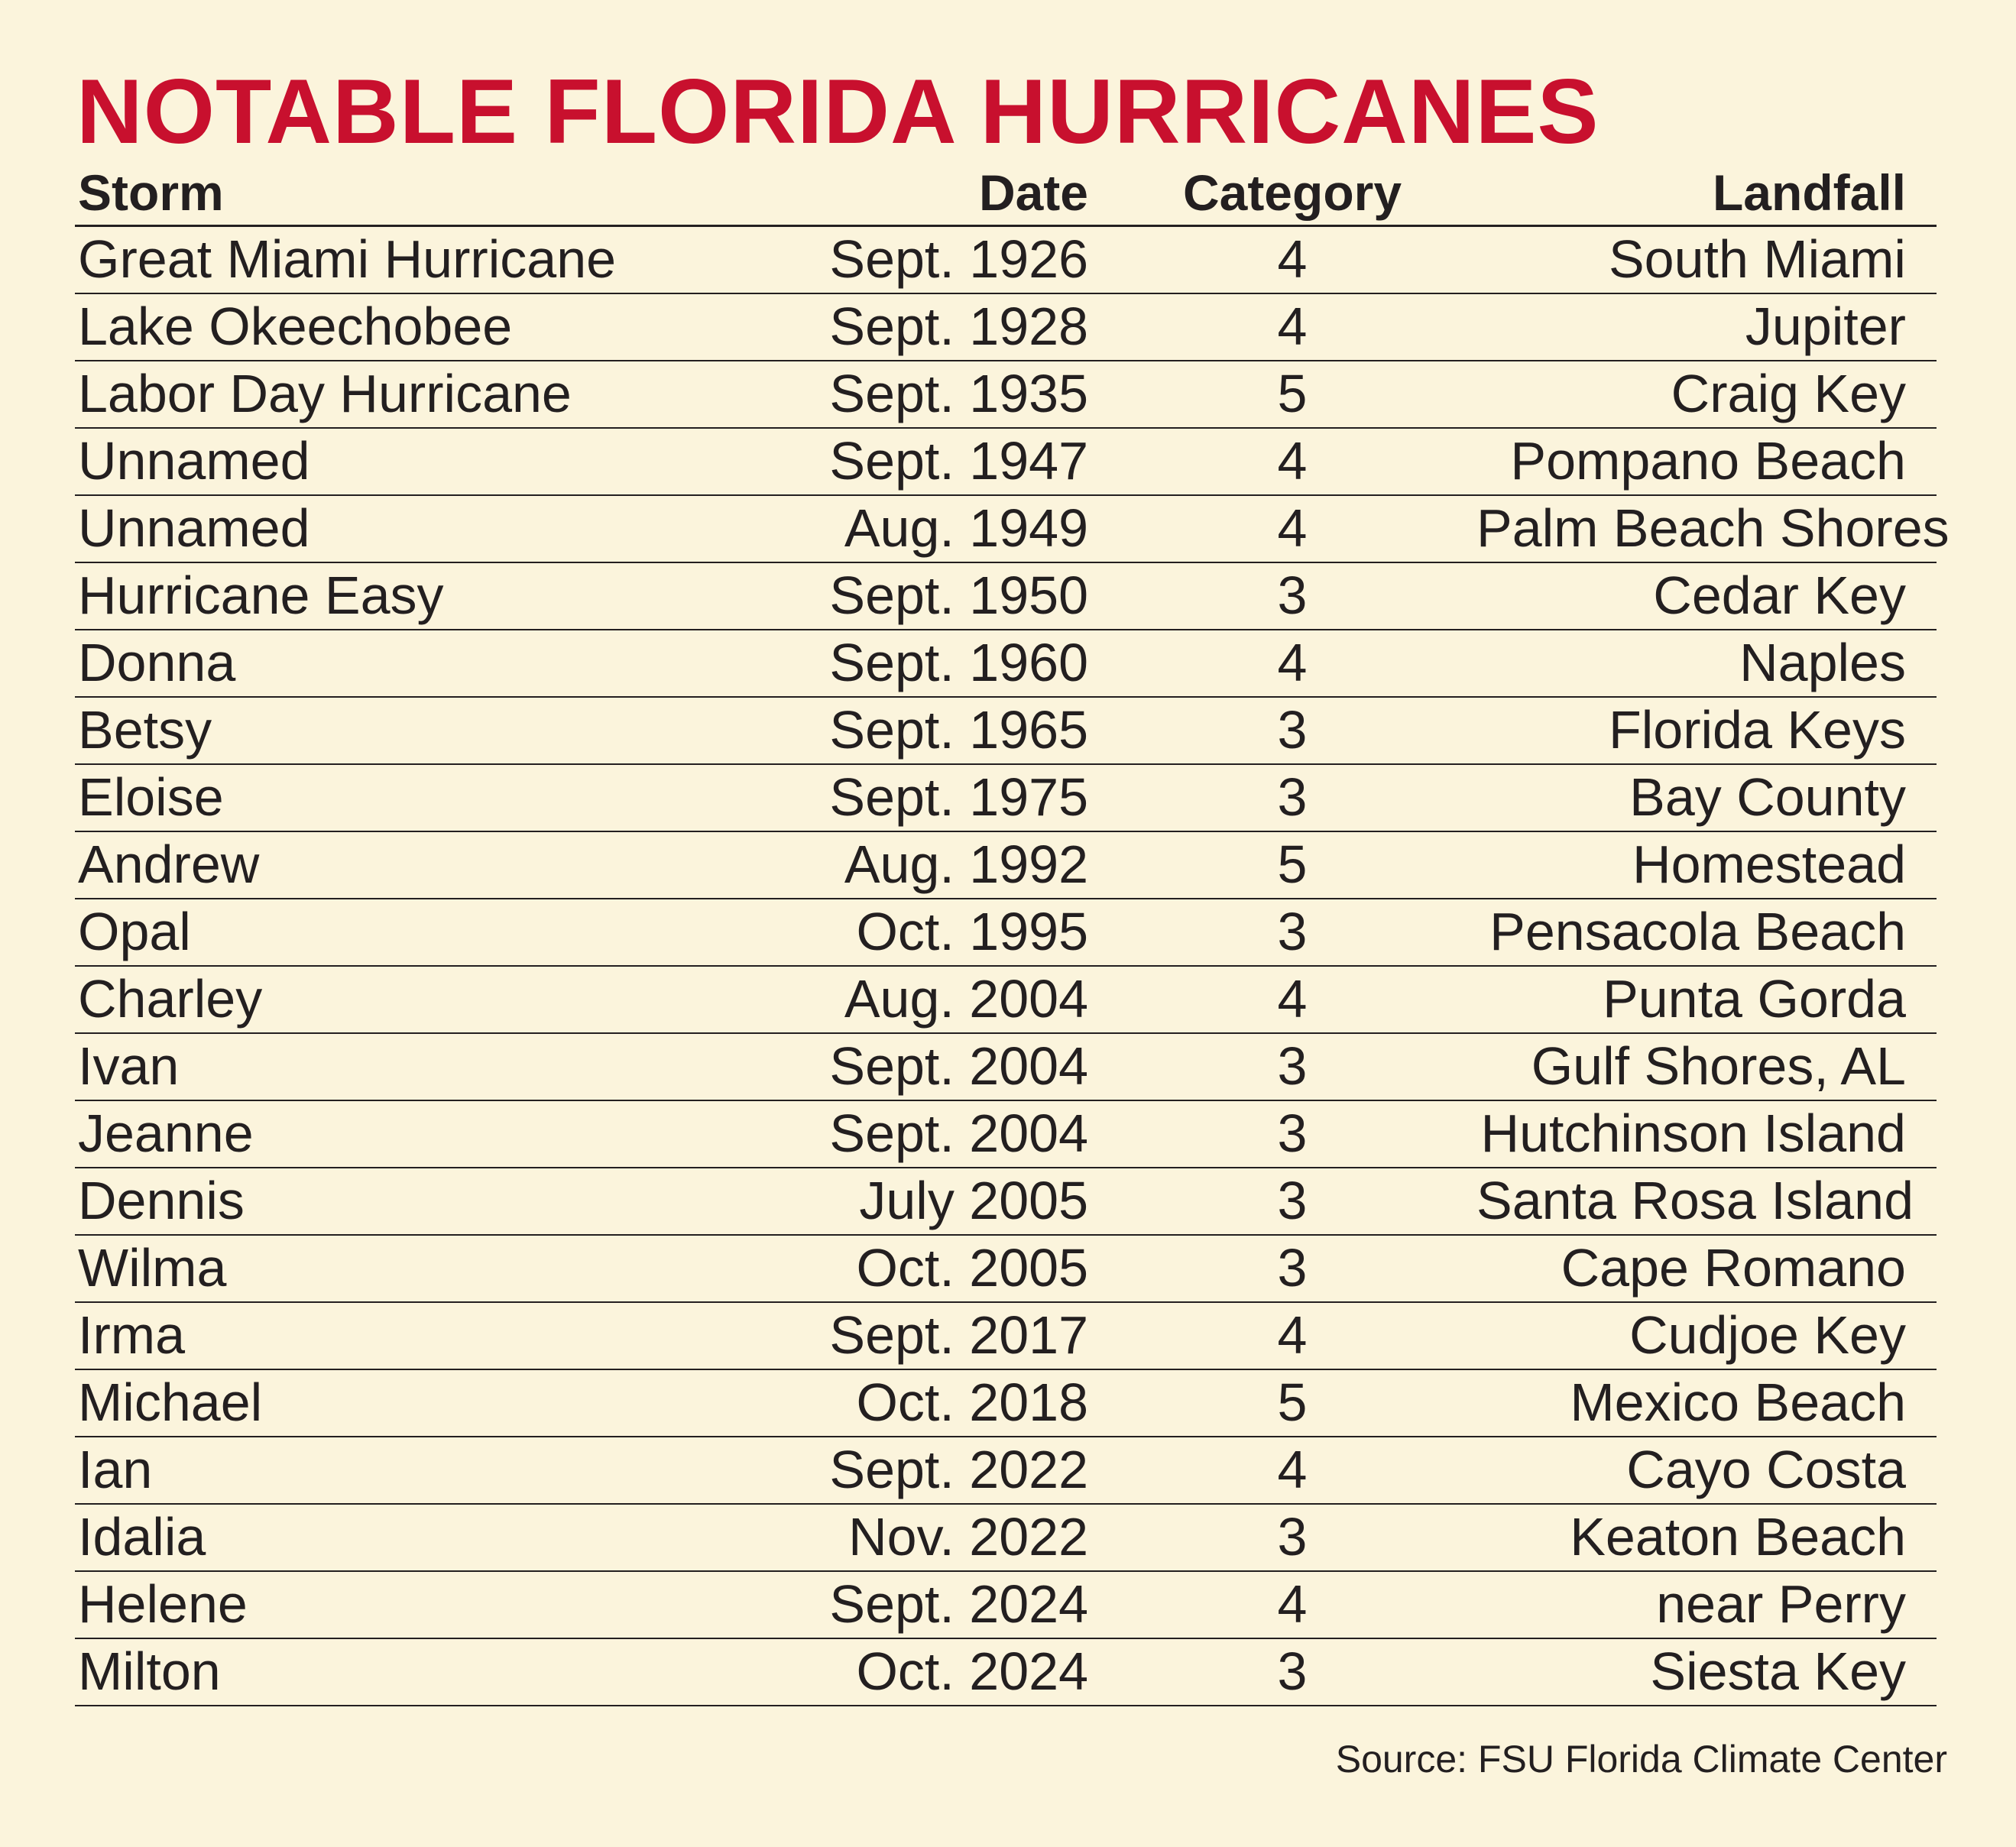  I want to click on table-row: Donna Sept. 1960 4 Naples, so click(1006, 664).